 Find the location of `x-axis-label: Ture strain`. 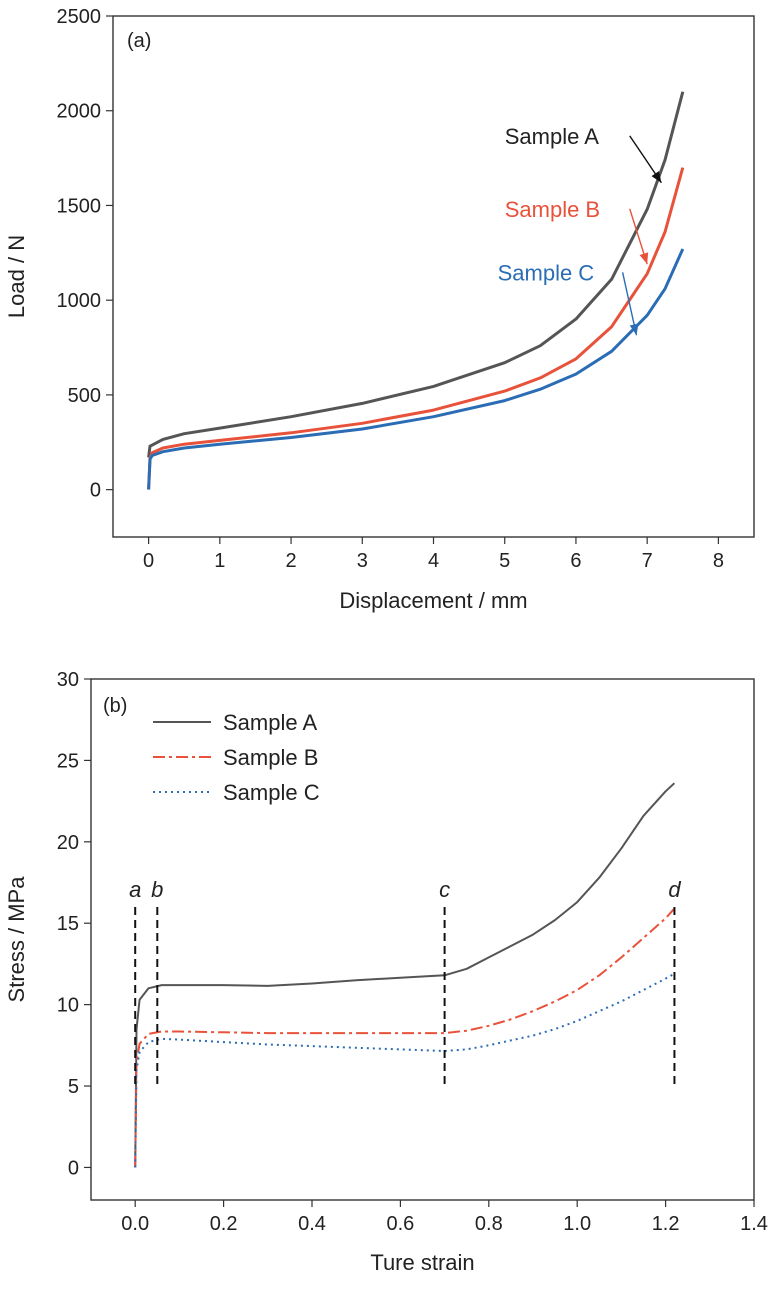

x-axis-label: Ture strain is located at coordinates (422, 1262).